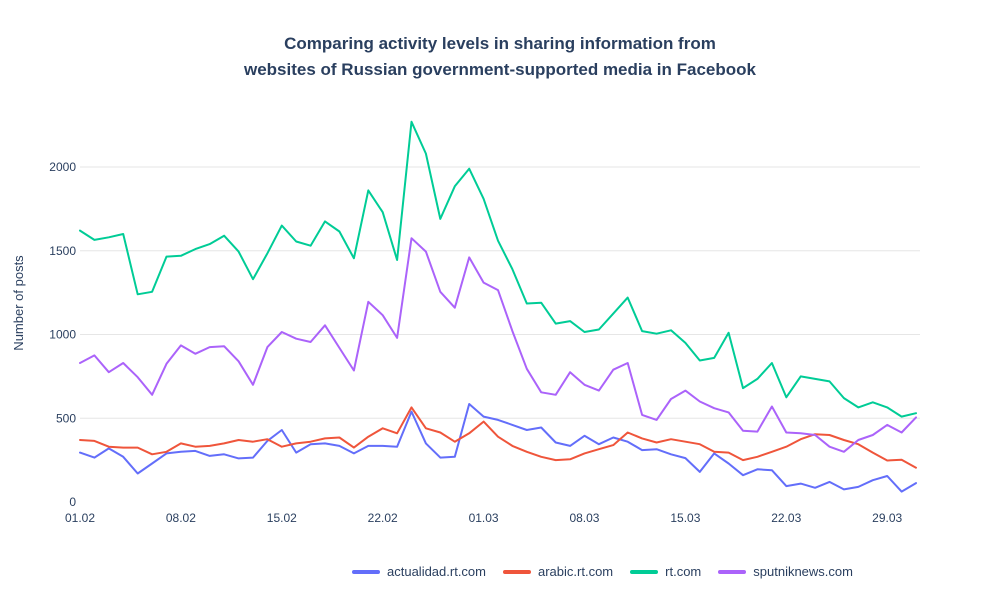 The width and height of the screenshot is (1000, 600). What do you see at coordinates (517, 571) in the screenshot?
I see `legend-swatch-arabic.rt.com` at bounding box center [517, 571].